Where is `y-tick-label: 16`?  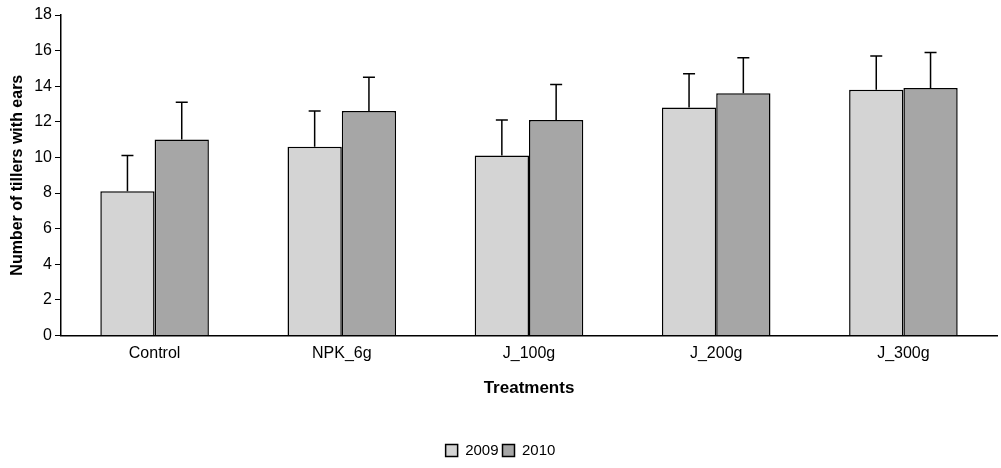 y-tick-label: 16 is located at coordinates (43, 50).